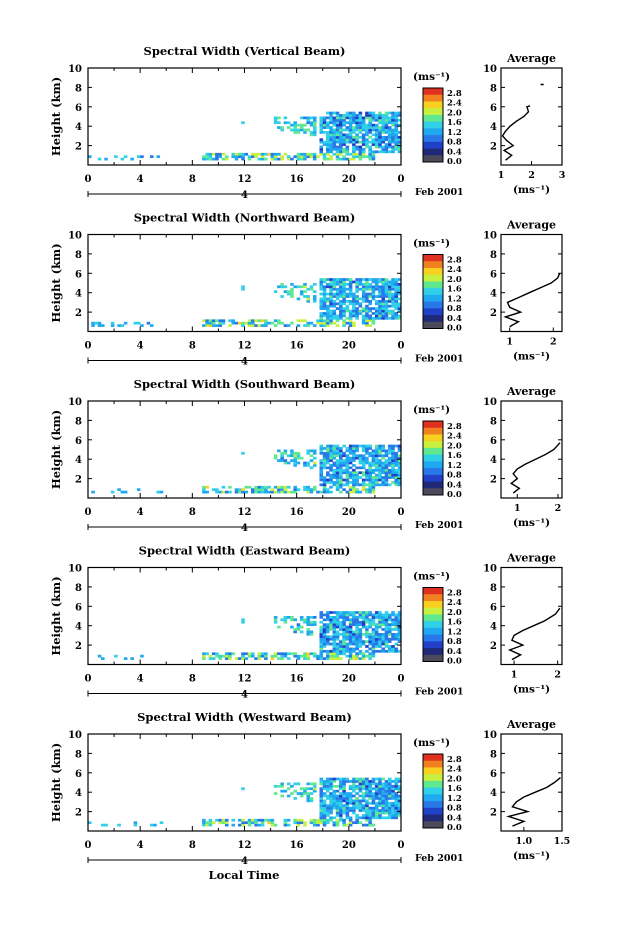  Describe the element at coordinates (535, 468) in the screenshot. I see `profile-line` at that location.